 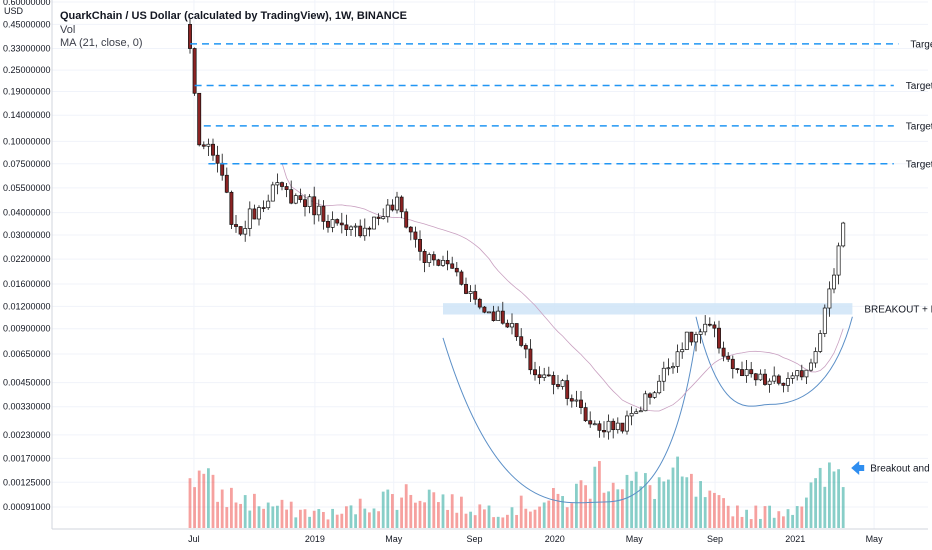 I want to click on y-tick-label: 0.00450000, so click(x=27, y=383).